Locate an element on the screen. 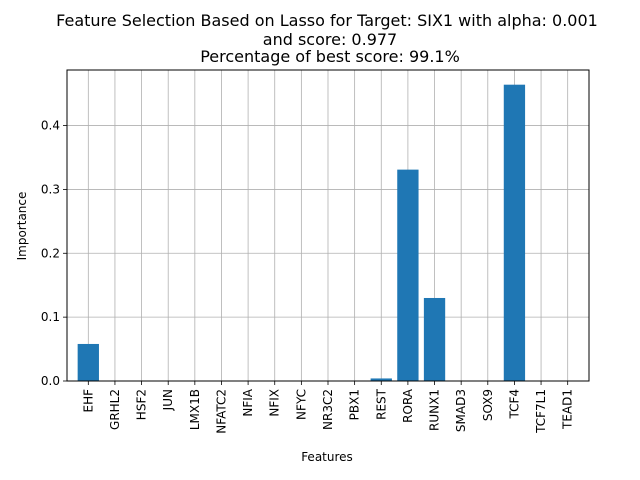 The image size is (640, 480). x-tick-label: NFIX is located at coordinates (275, 403).